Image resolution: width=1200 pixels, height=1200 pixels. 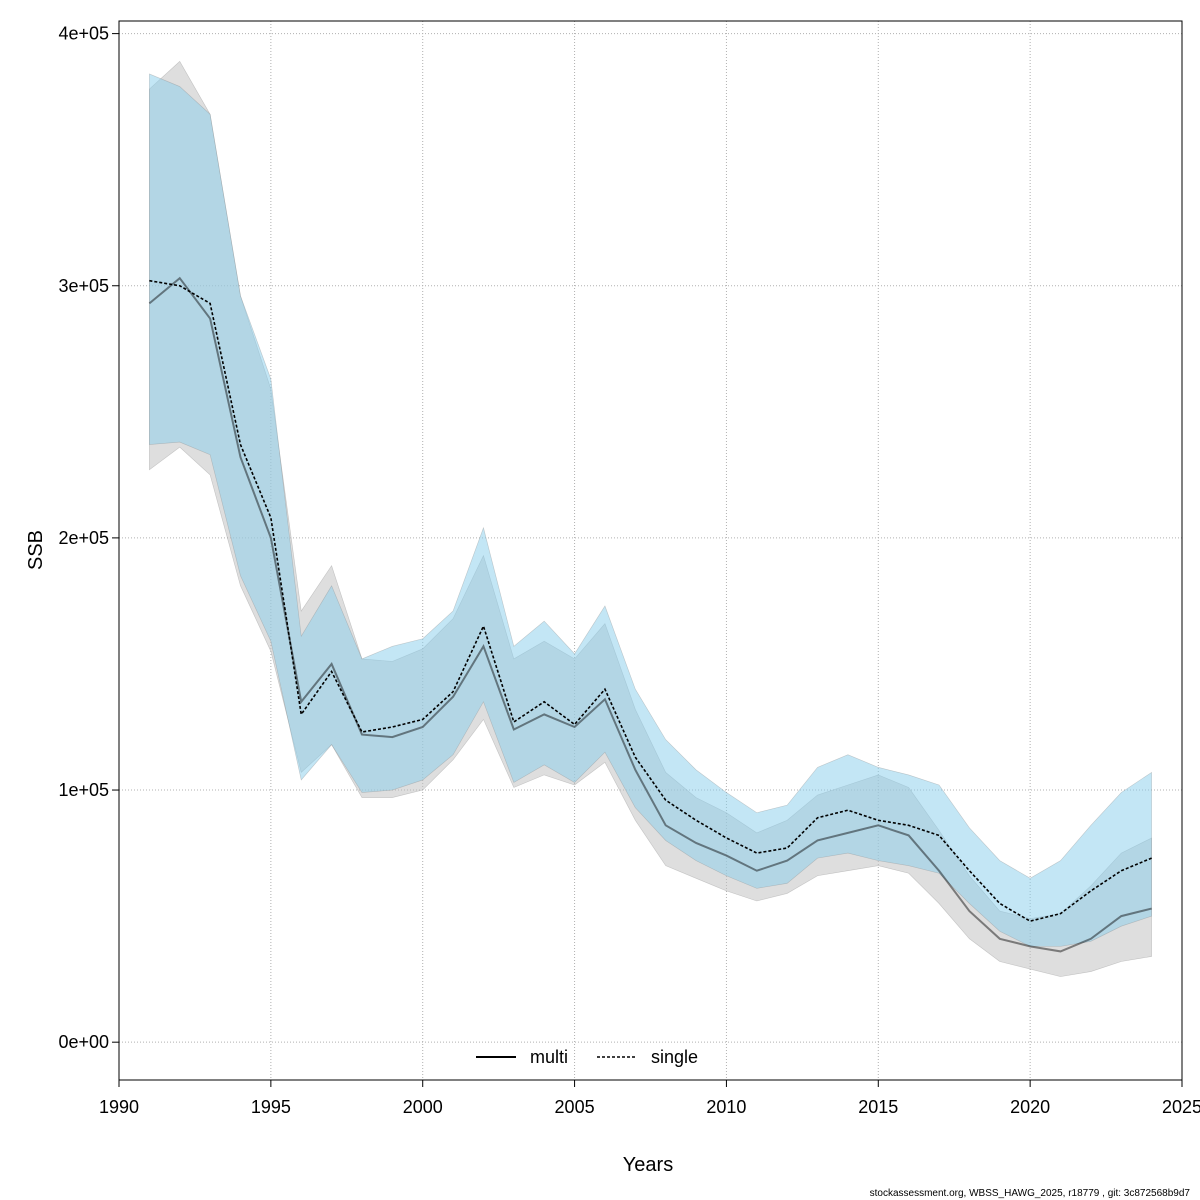 I want to click on y-tick-label: 2e+05, so click(x=83, y=538).